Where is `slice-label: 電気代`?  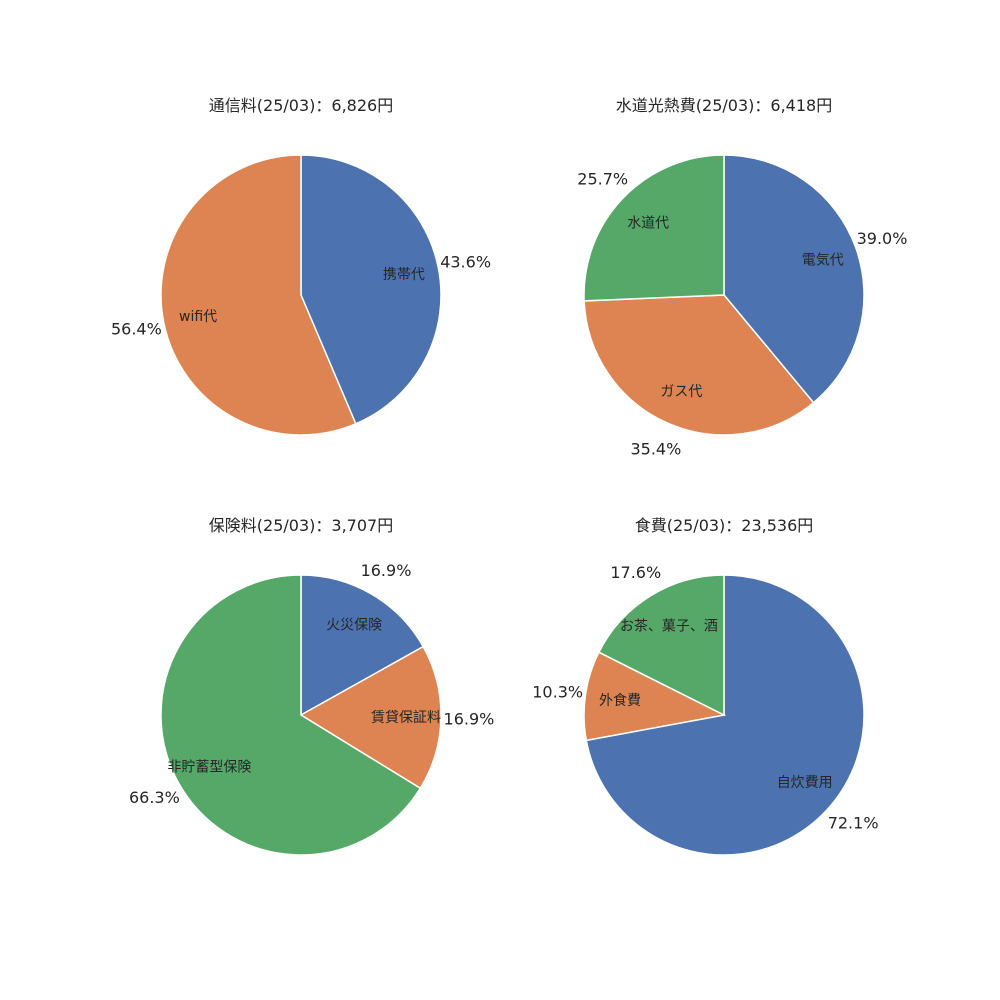
slice-label: 電気代 is located at coordinates (823, 260).